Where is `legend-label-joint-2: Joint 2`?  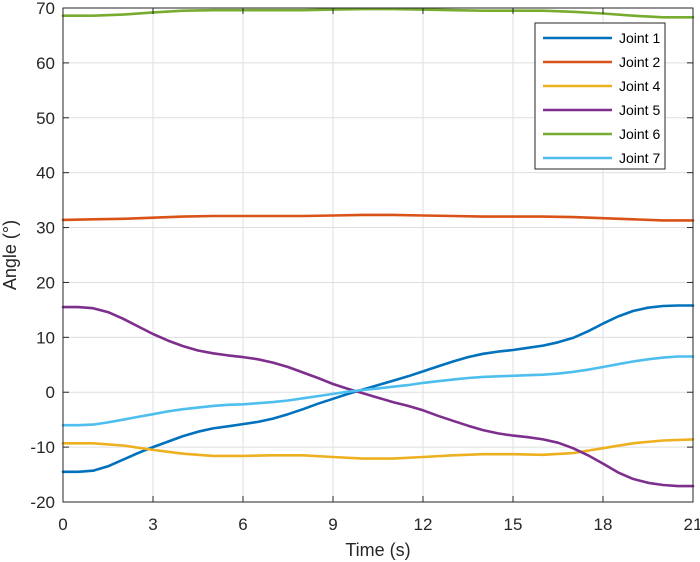 legend-label-joint-2: Joint 2 is located at coordinates (639, 62).